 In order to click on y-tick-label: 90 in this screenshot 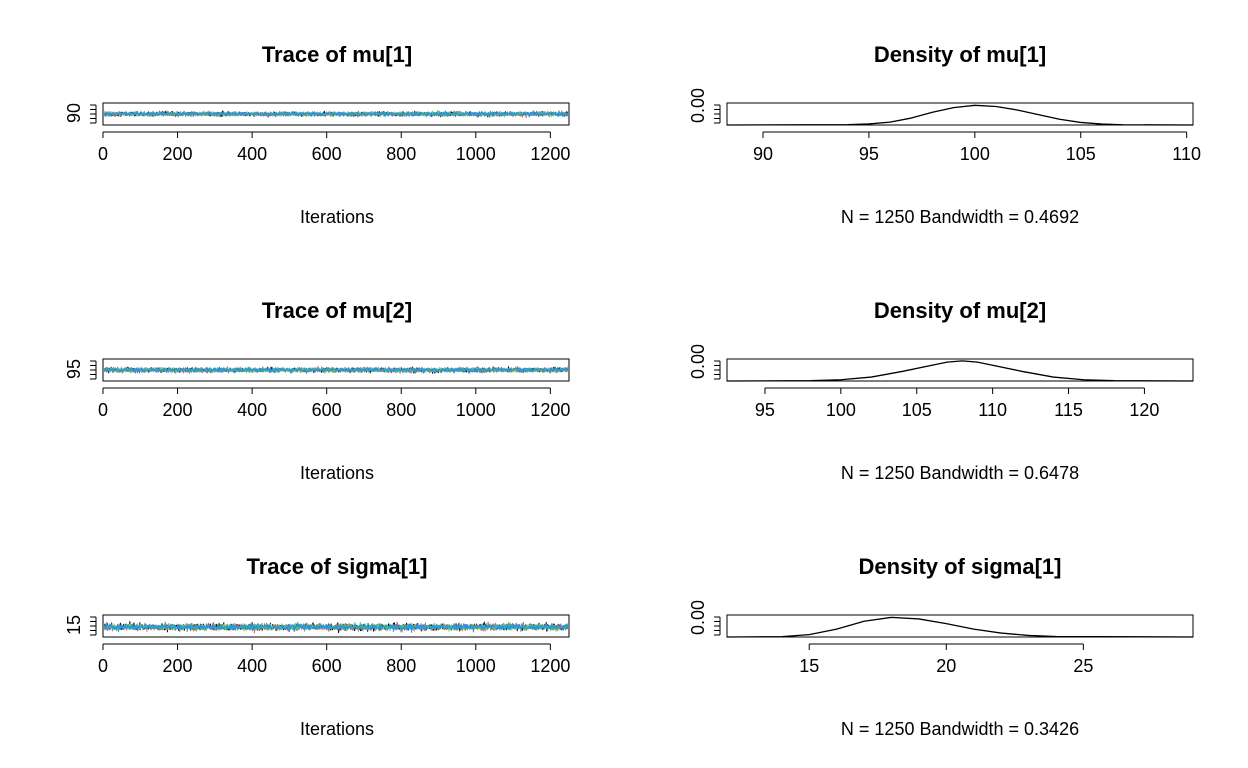, I will do `click(74, 113)`.